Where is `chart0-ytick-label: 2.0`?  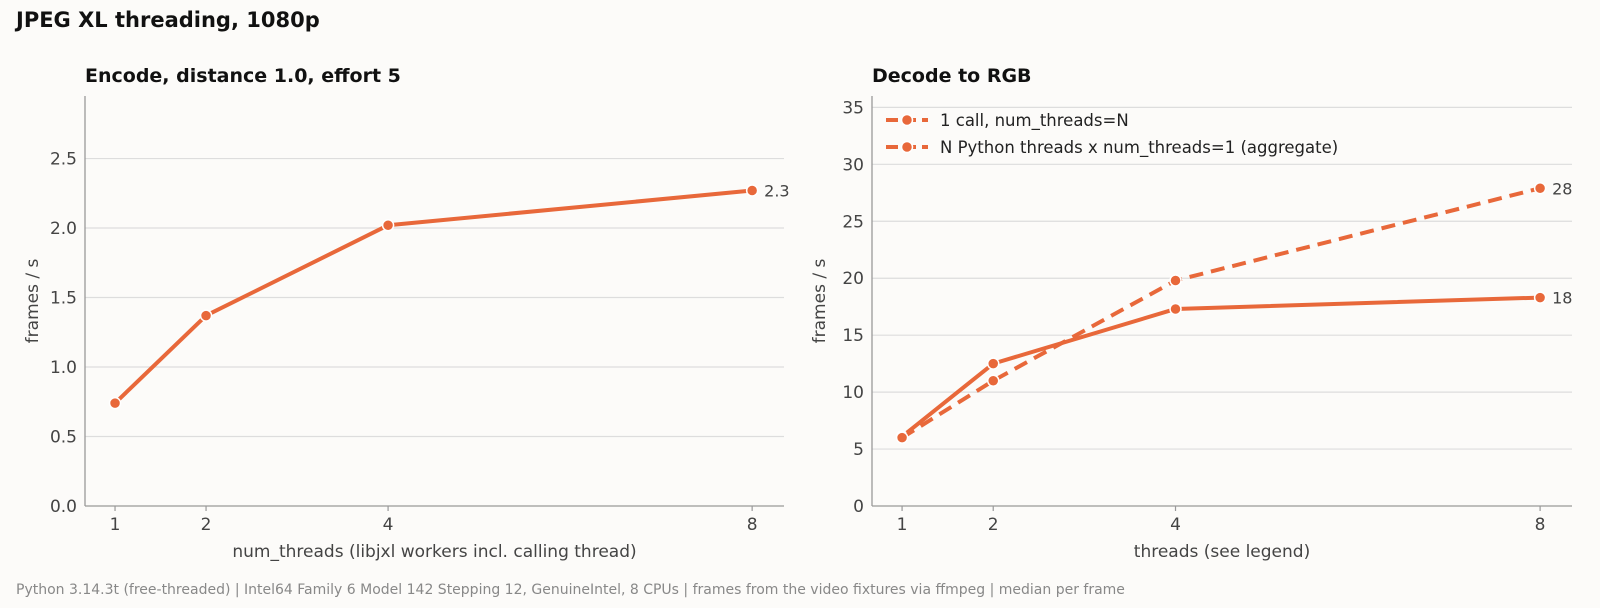
chart0-ytick-label: 2.0 is located at coordinates (63, 229).